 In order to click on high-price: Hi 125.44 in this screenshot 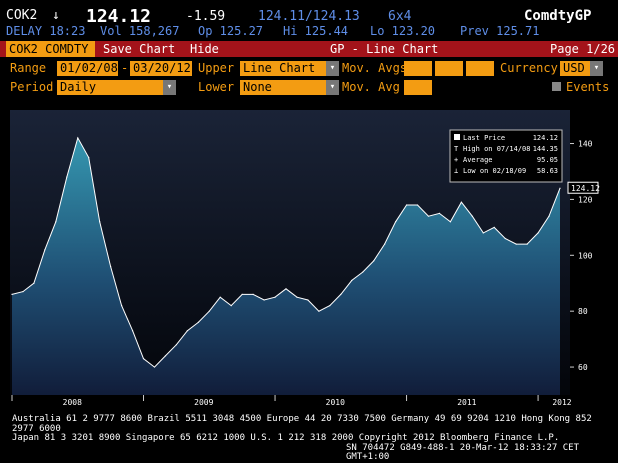, I will do `click(316, 31)`.